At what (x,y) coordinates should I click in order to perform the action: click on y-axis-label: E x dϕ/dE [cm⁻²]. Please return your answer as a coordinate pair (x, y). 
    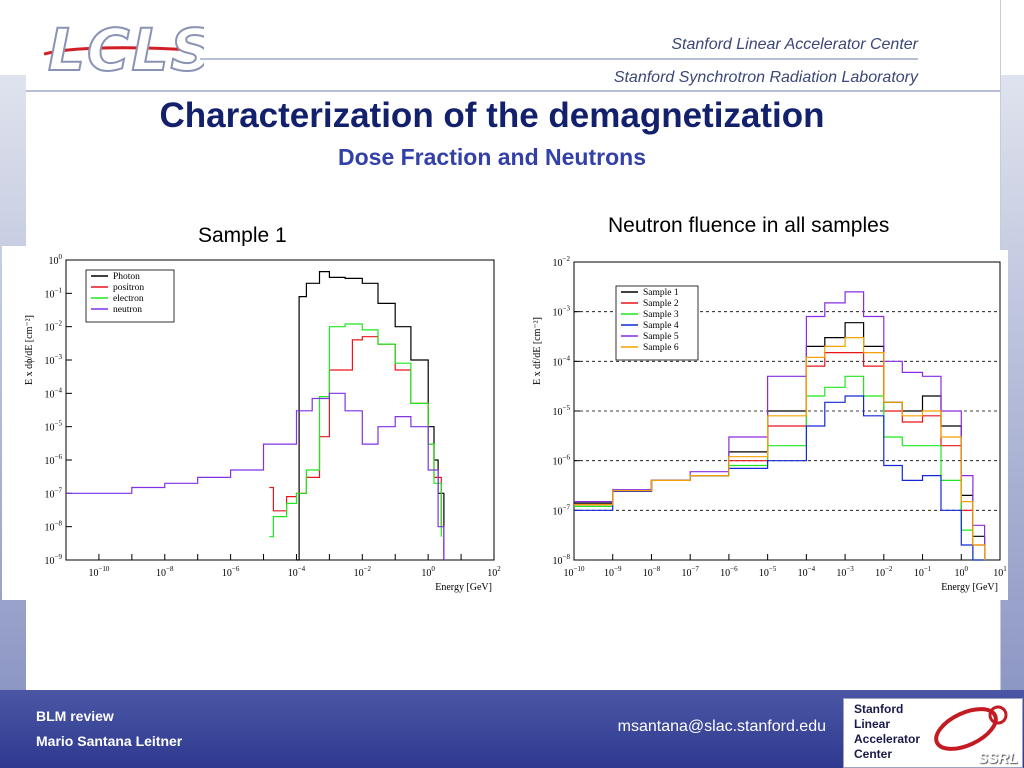
    Looking at the image, I should click on (29, 350).